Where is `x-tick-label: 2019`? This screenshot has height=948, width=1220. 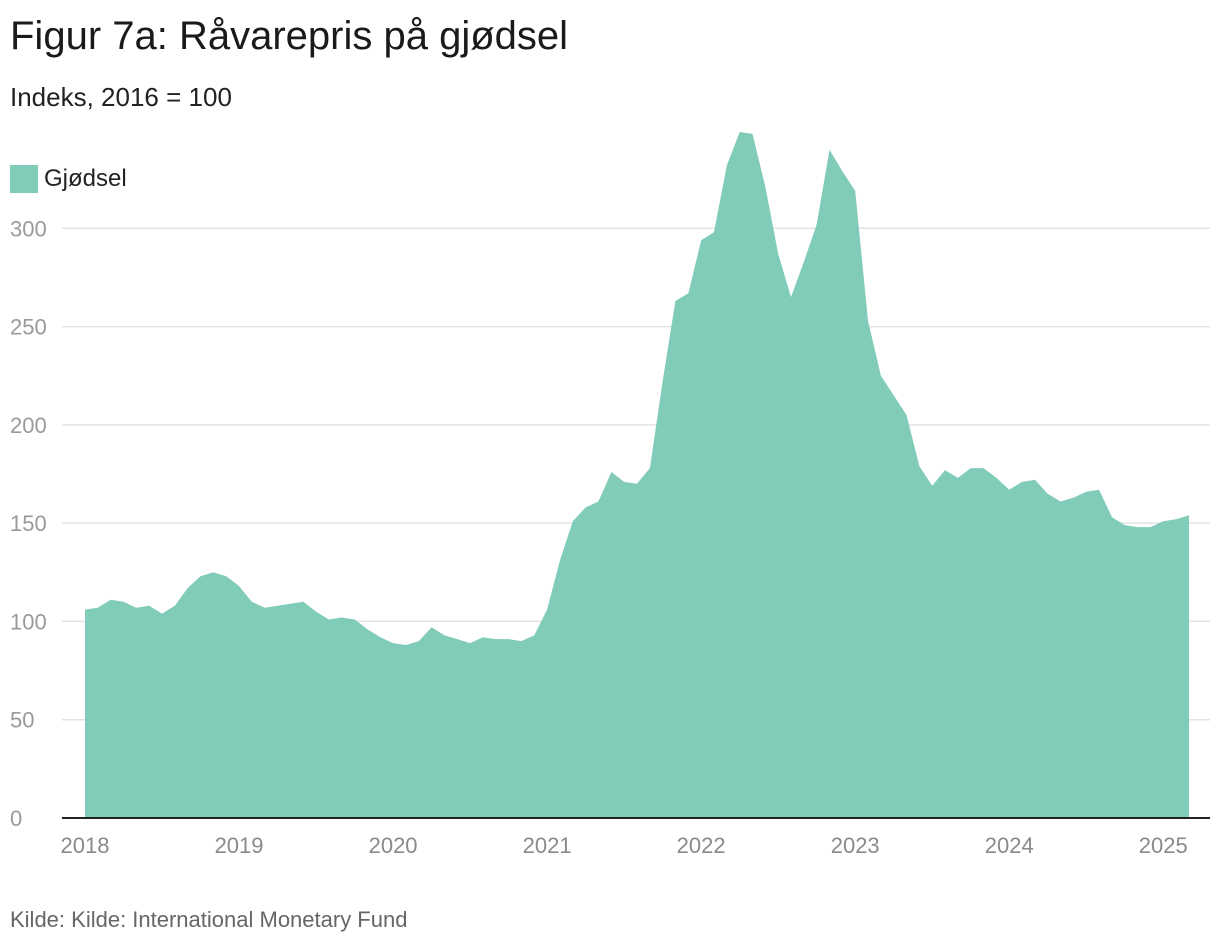 x-tick-label: 2019 is located at coordinates (239, 845).